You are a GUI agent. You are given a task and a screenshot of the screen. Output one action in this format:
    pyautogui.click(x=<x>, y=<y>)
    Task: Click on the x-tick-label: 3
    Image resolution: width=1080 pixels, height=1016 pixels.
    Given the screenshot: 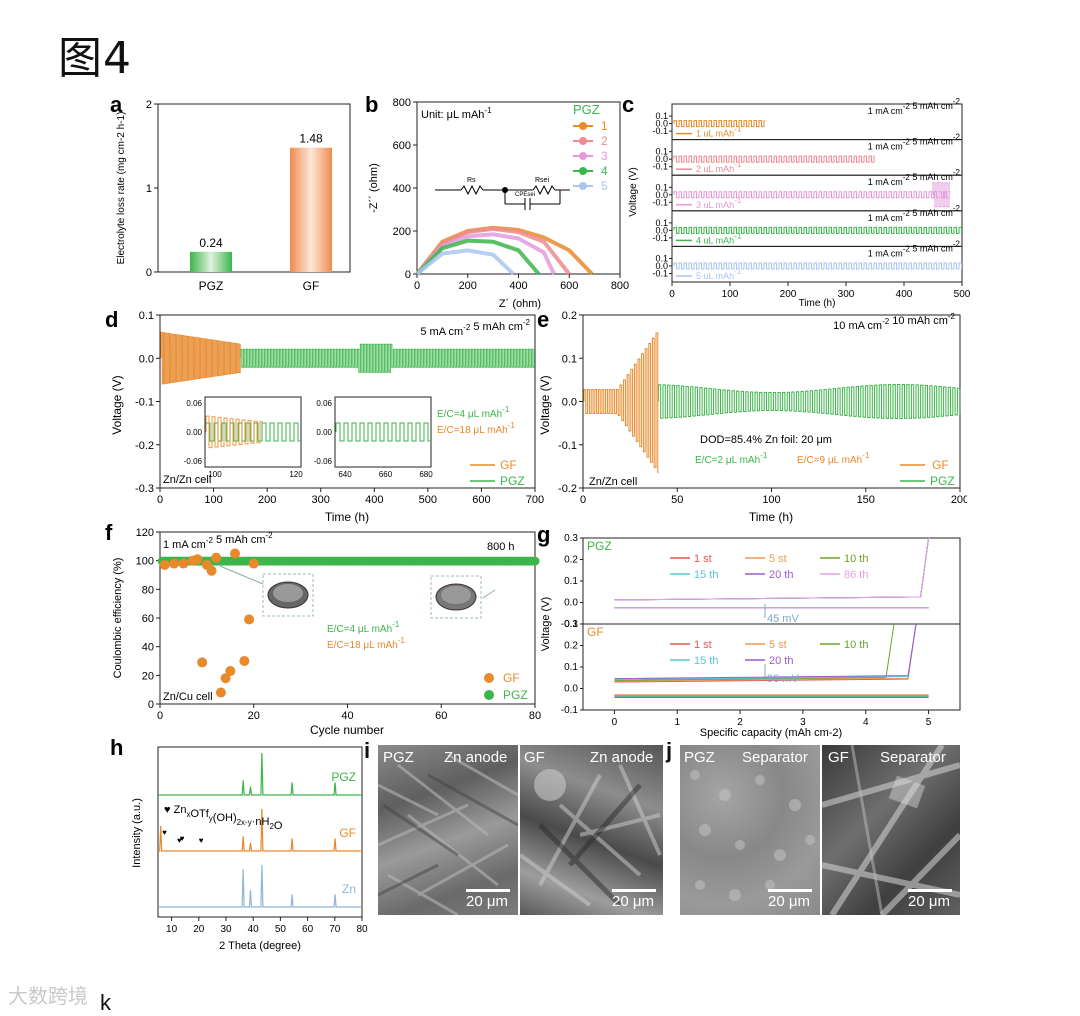 What is the action you would take?
    pyautogui.click(x=803, y=722)
    